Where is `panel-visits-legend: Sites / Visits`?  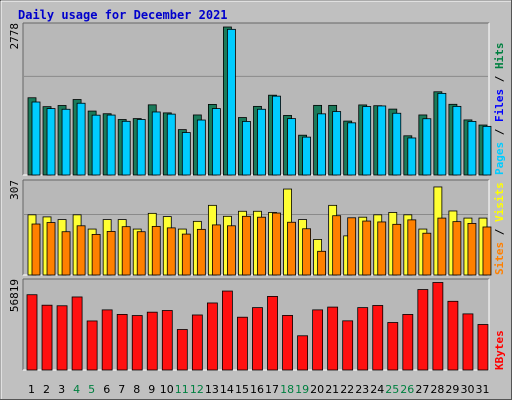
panel-visits-legend: Sites / Visits is located at coordinates (499, 228).